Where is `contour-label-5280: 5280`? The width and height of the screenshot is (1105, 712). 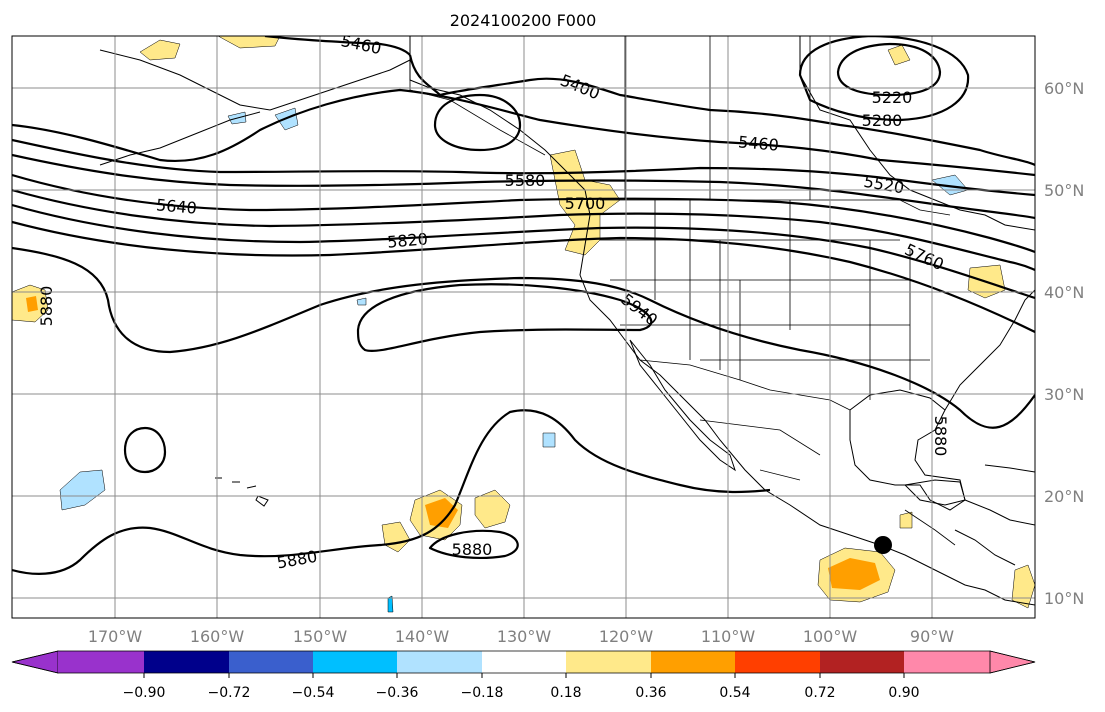
contour-label-5280: 5280 is located at coordinates (882, 120).